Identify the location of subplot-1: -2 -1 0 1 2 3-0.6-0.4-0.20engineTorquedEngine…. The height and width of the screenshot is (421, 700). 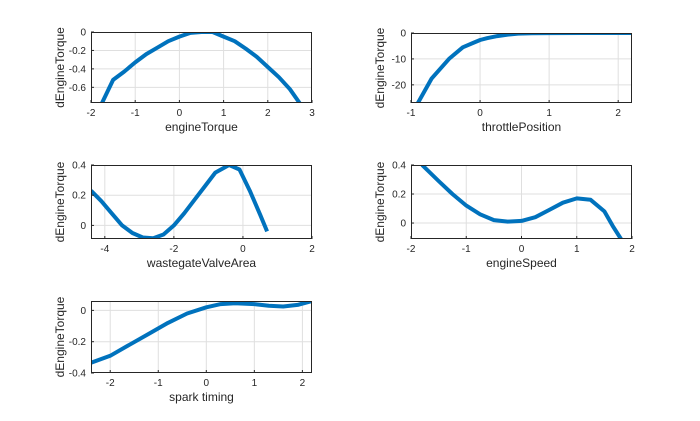
(184, 80).